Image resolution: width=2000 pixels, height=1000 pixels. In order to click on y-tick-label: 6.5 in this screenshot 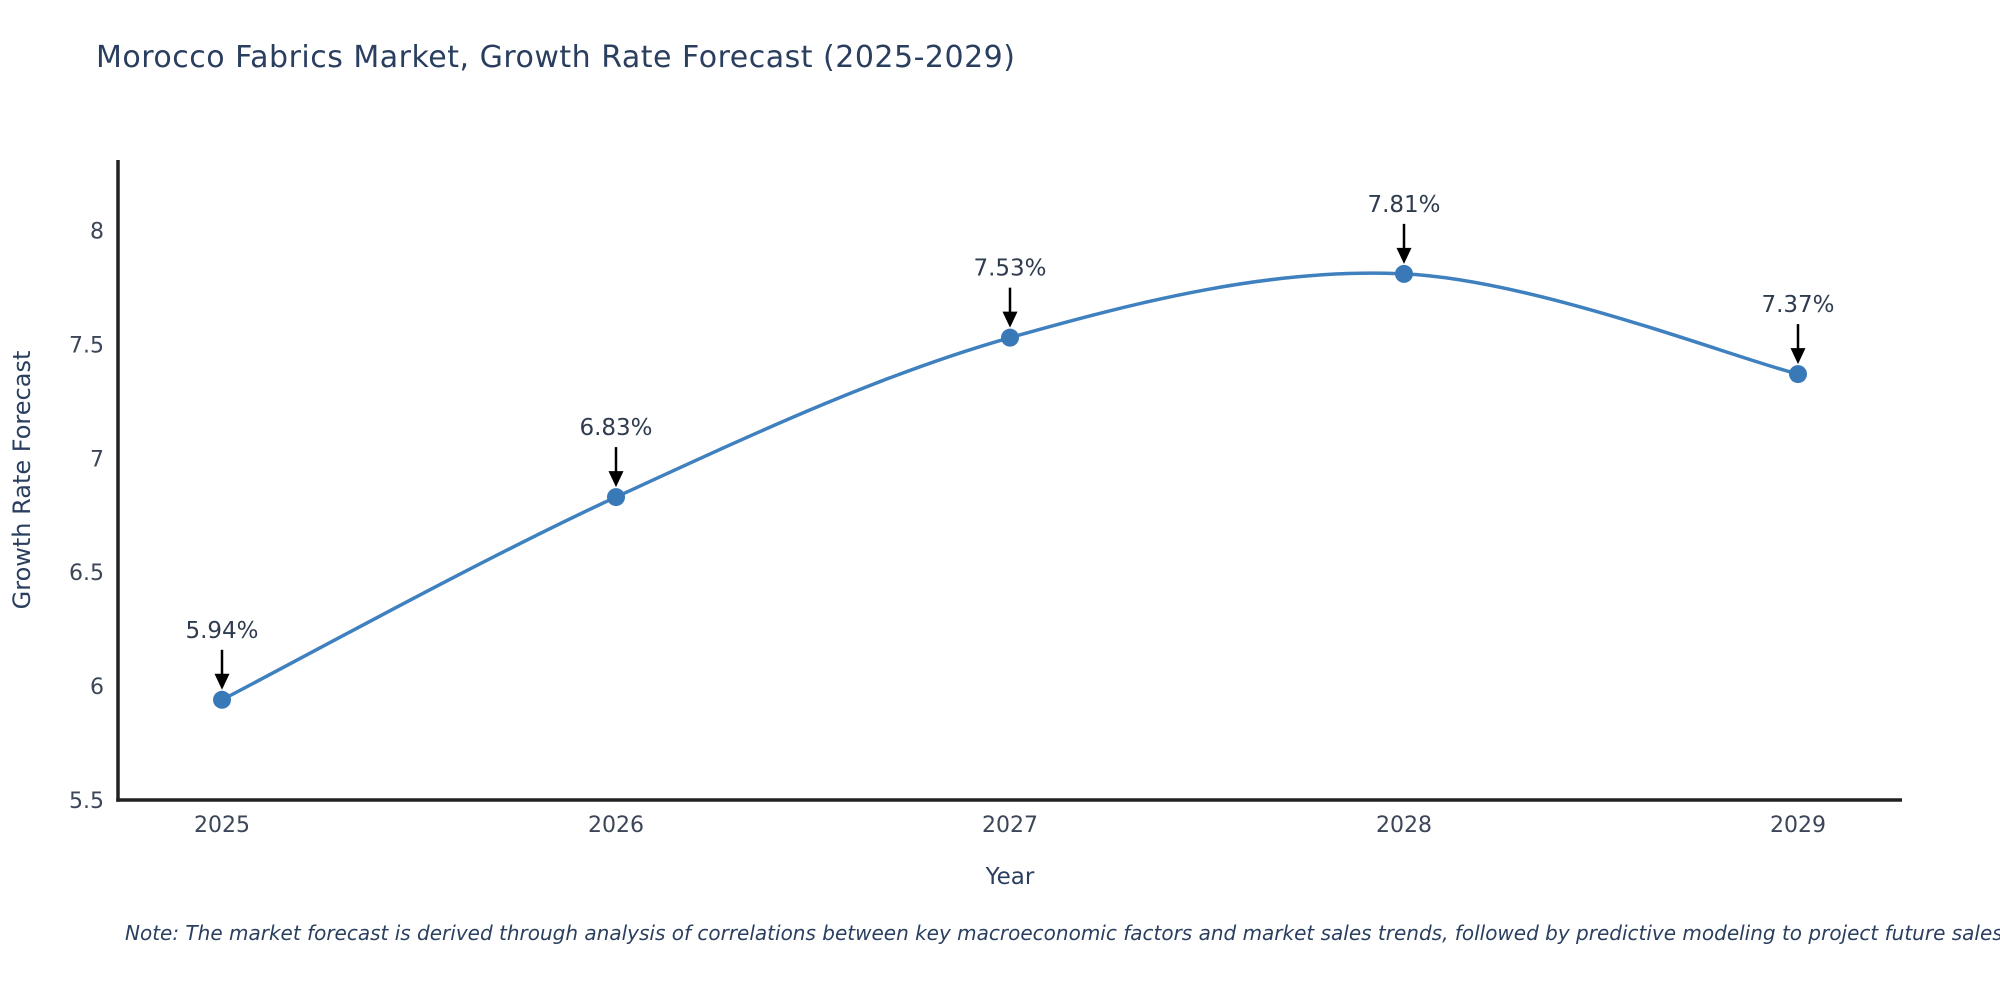, I will do `click(86, 573)`.